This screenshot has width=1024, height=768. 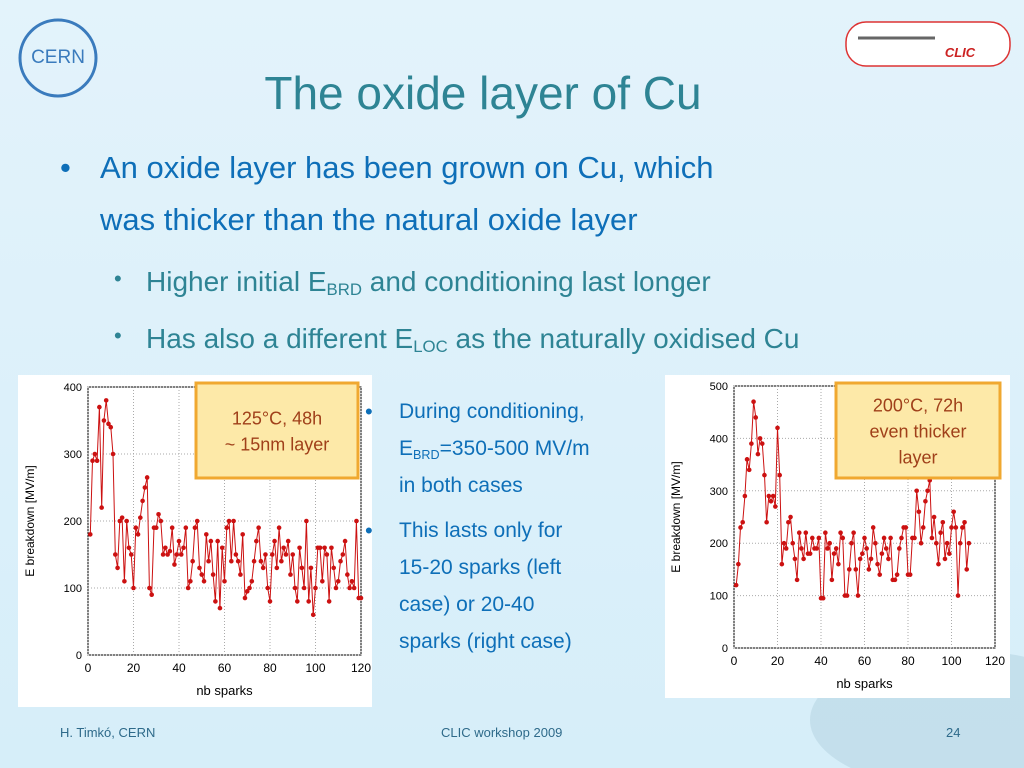 I want to click on text: sparks (right case), so click(x=485, y=641).